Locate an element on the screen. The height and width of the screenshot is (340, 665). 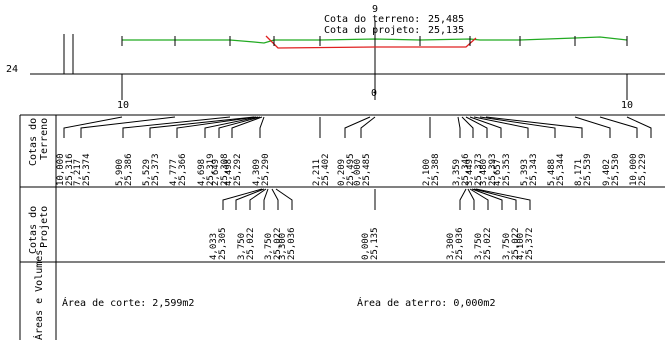
terrain-label-29: 25,373 is located at coordinates (479, 169).